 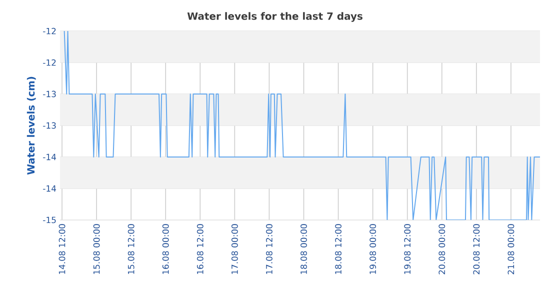 What do you see at coordinates (96, 249) in the screenshot?
I see `x-tick-label: 15.08 00:00` at bounding box center [96, 249].